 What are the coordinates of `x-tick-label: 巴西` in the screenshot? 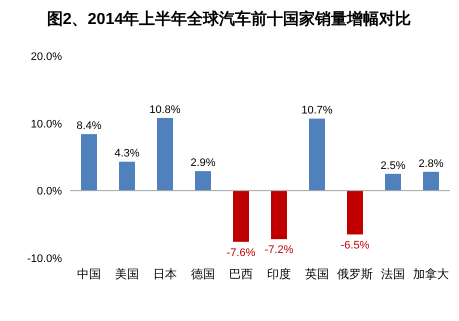 It's located at (241, 274).